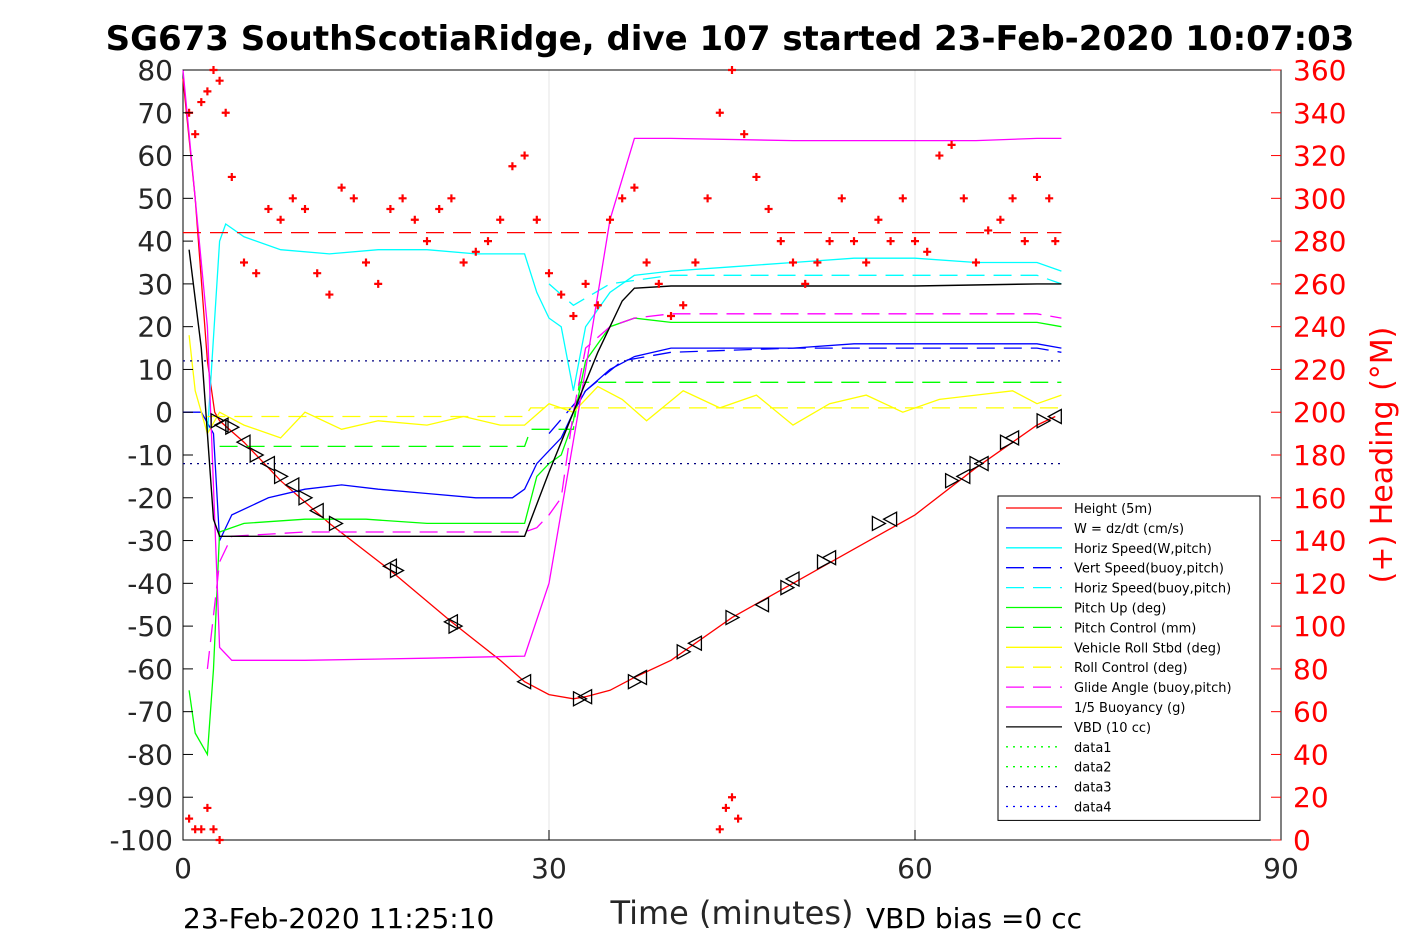  I want to click on y-right-tick-label-12: 120, so click(1319, 583).